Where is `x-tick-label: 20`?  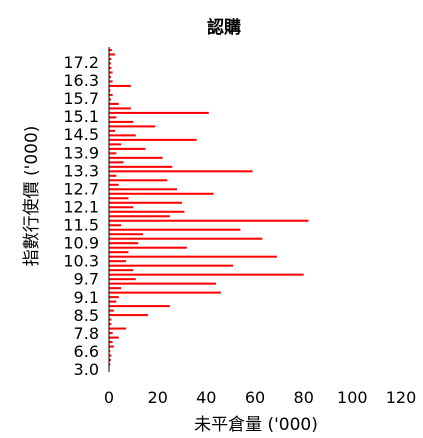 x-tick-label: 20 is located at coordinates (158, 397).